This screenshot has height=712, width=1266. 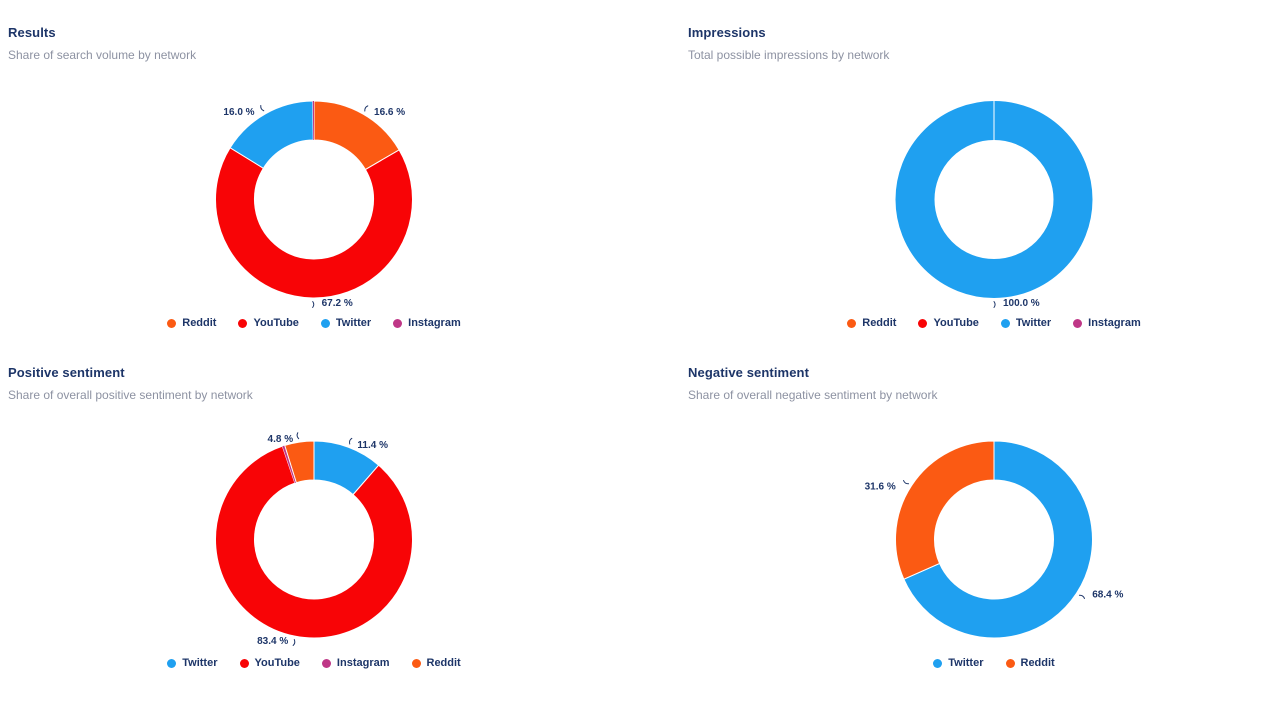 What do you see at coordinates (389, 112) in the screenshot?
I see `slice-percent-label: 16.6 %` at bounding box center [389, 112].